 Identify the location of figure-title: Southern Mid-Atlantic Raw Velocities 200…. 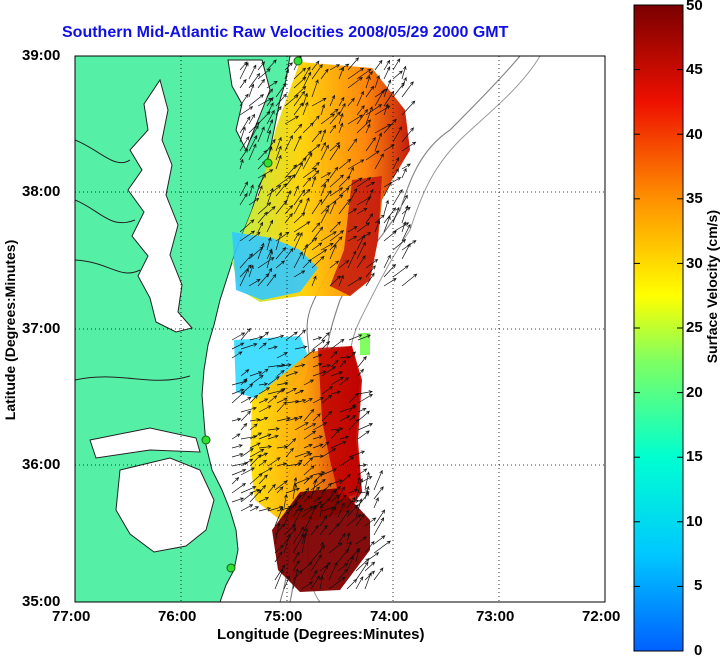
(285, 32).